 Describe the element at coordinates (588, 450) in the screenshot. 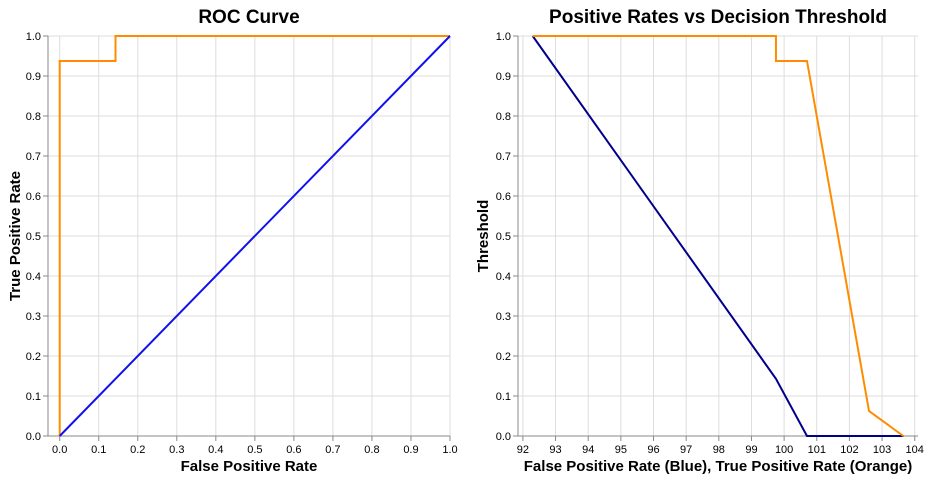

I see `threshold-x-tick-label: 94` at that location.